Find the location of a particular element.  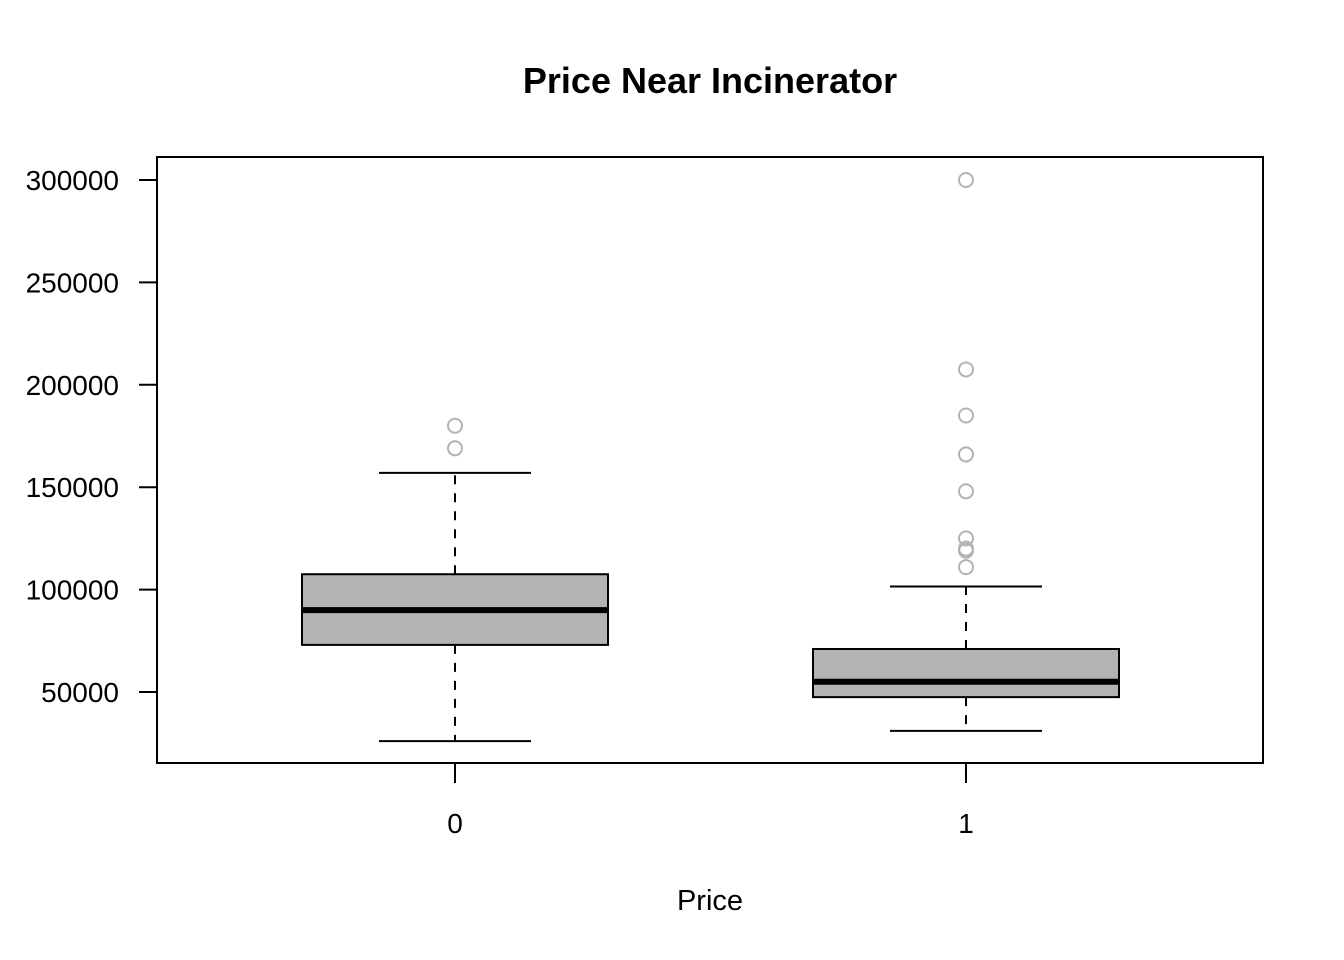

x-axis-label: Price is located at coordinates (710, 901).